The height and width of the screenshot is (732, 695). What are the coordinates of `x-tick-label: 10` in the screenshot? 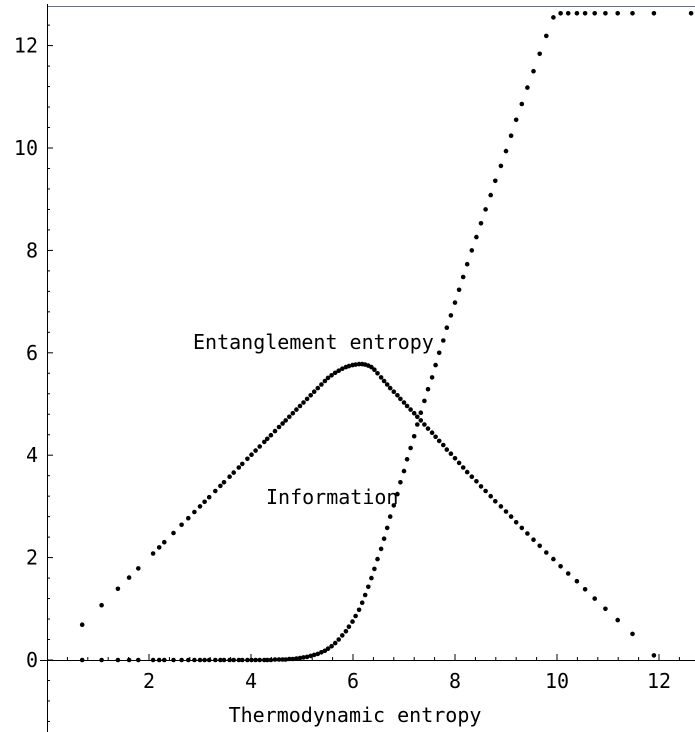 It's located at (557, 681).